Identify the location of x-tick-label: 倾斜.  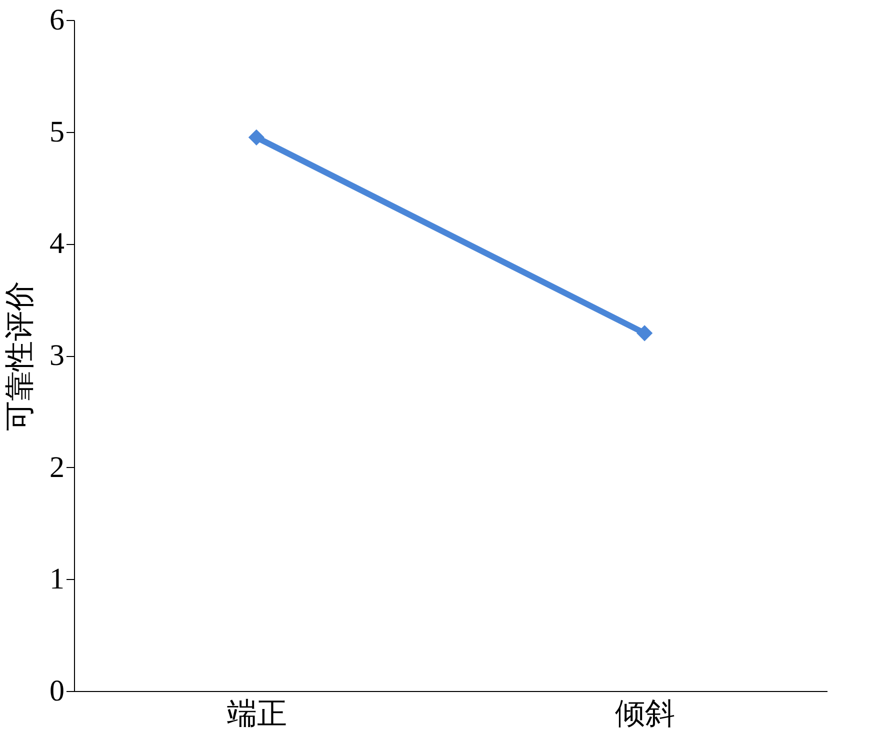
(645, 714).